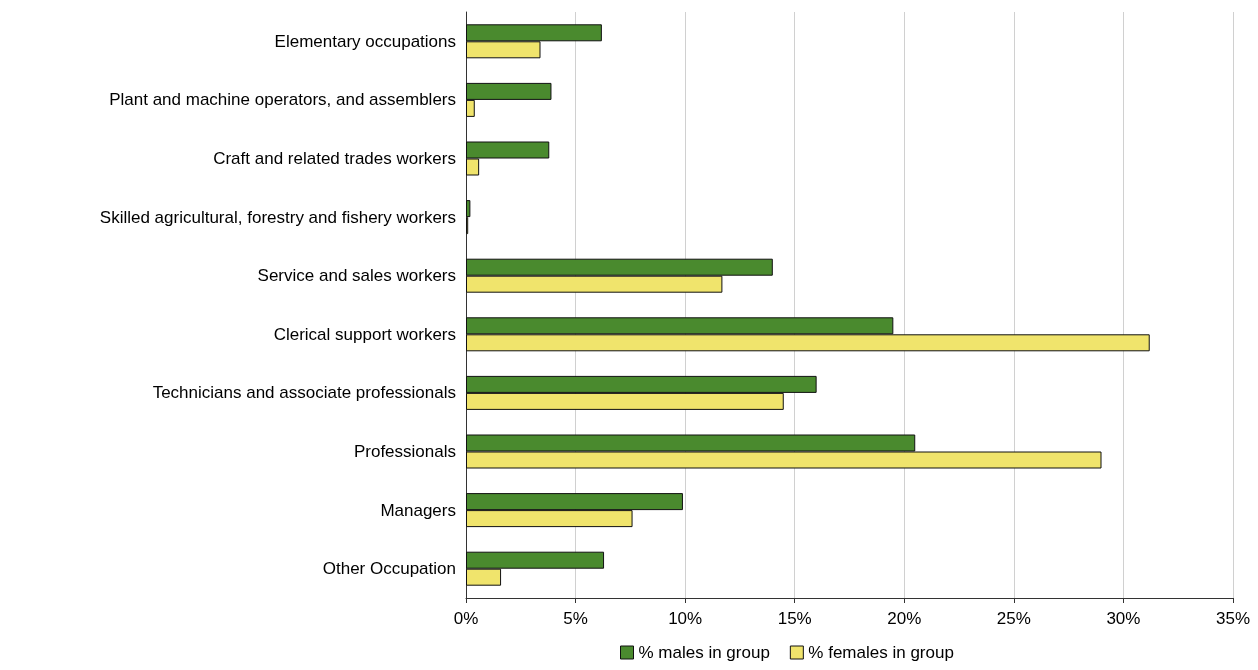 The width and height of the screenshot is (1258, 670). What do you see at coordinates (277, 217) in the screenshot?
I see `y-tick-label: Skilled agricultural, forestry and fishery workers` at bounding box center [277, 217].